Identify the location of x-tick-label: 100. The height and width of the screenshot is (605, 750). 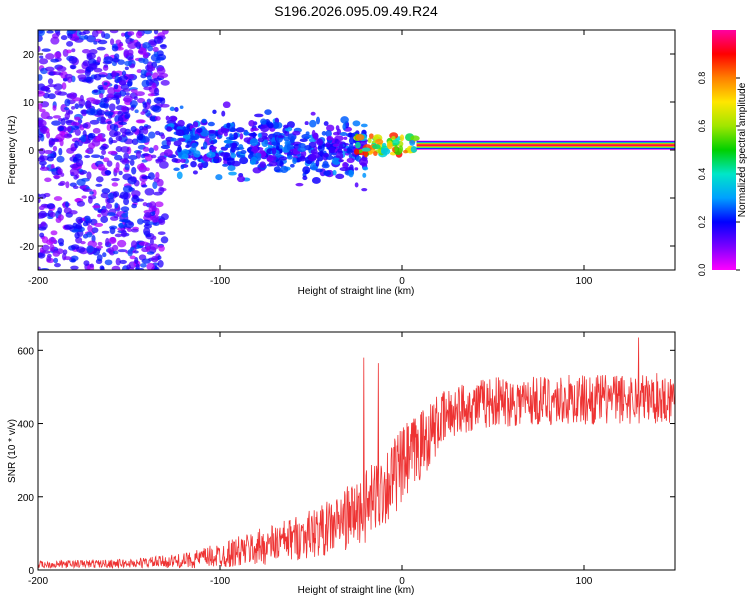
(584, 281).